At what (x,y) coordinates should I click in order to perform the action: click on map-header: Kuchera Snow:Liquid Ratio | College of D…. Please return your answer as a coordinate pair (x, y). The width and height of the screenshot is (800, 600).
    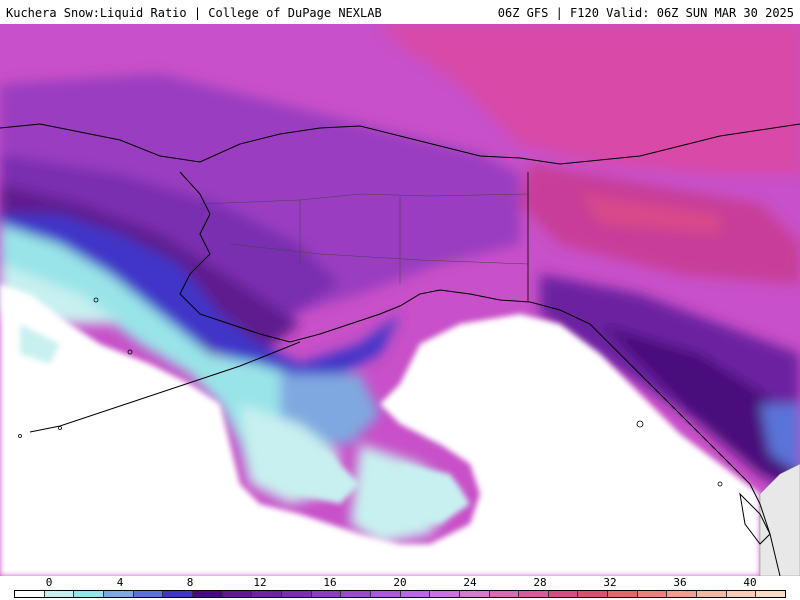
    Looking at the image, I should click on (400, 12).